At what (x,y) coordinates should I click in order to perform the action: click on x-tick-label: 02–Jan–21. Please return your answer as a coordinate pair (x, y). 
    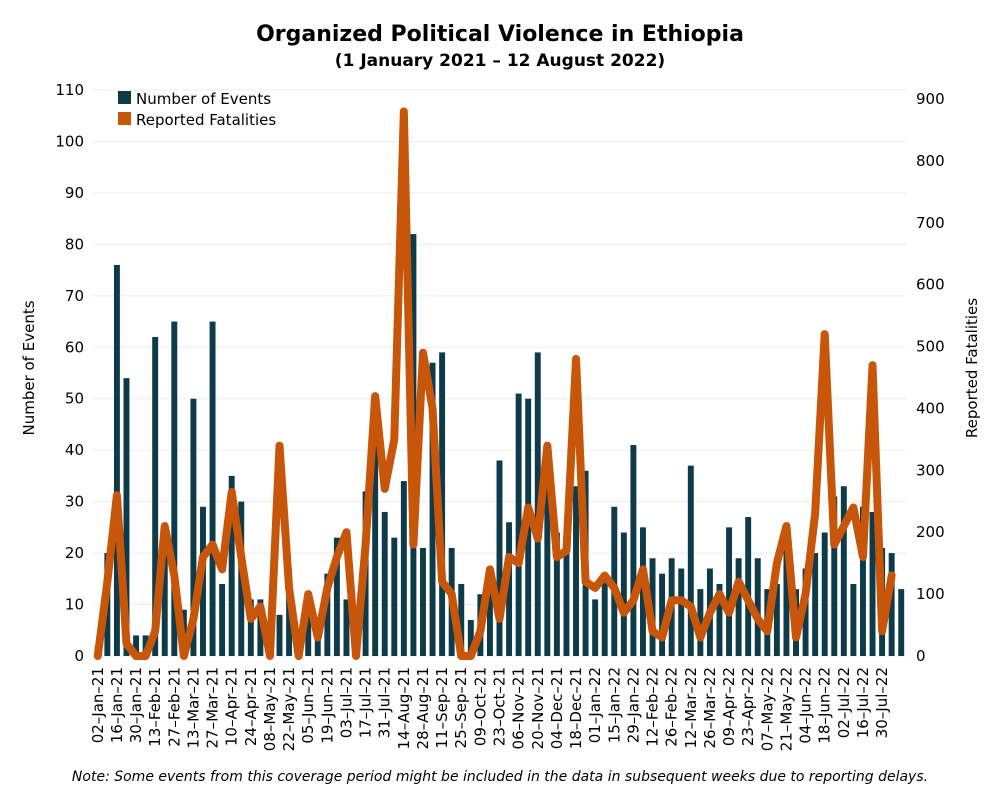
    Looking at the image, I should click on (98, 705).